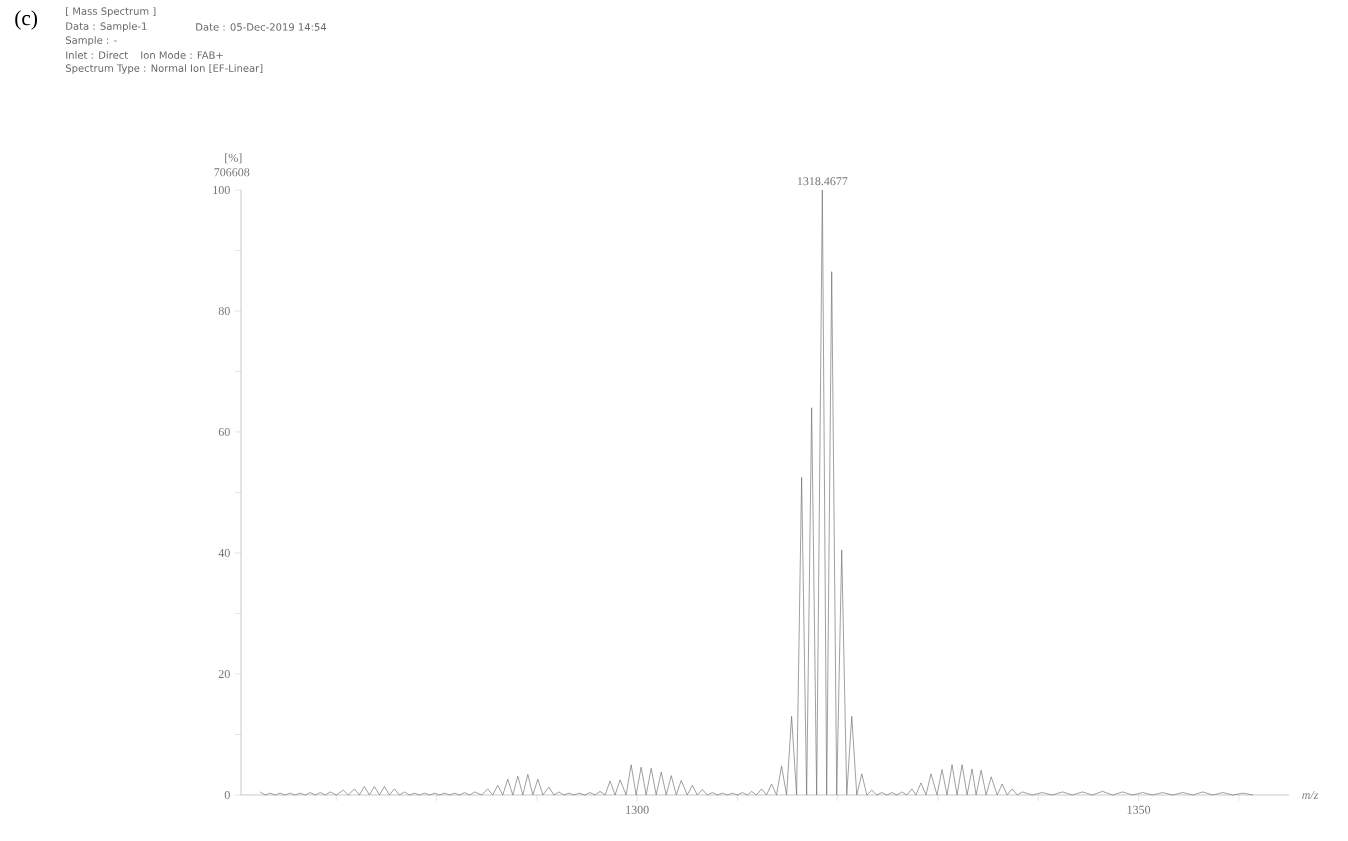 This screenshot has width=1348, height=841. I want to click on text: Data : Sample-1, so click(106, 27).